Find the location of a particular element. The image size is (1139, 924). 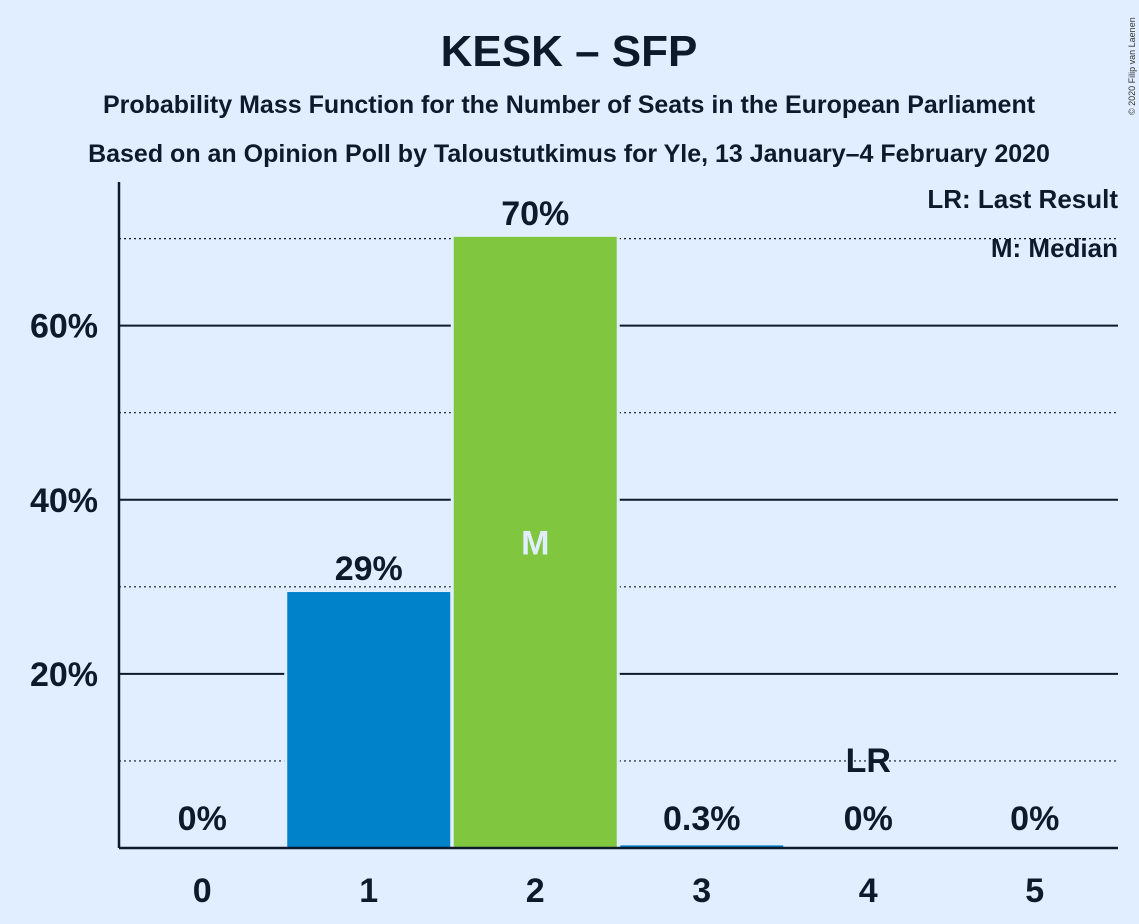

data-label-1: 29% is located at coordinates (369, 569).